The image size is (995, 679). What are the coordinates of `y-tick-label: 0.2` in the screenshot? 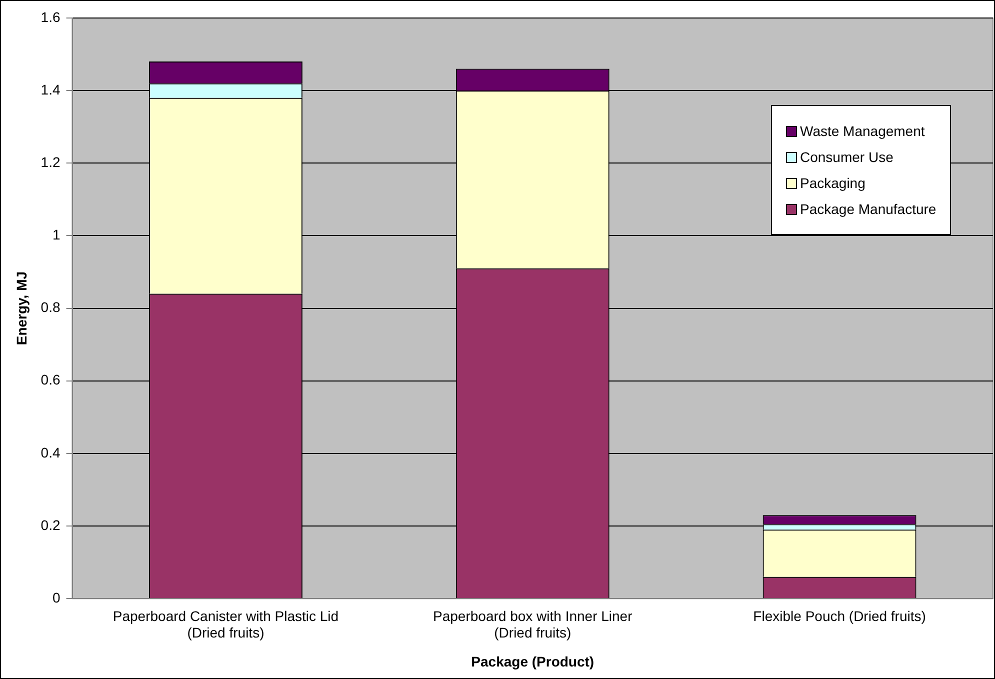 It's located at (50, 524).